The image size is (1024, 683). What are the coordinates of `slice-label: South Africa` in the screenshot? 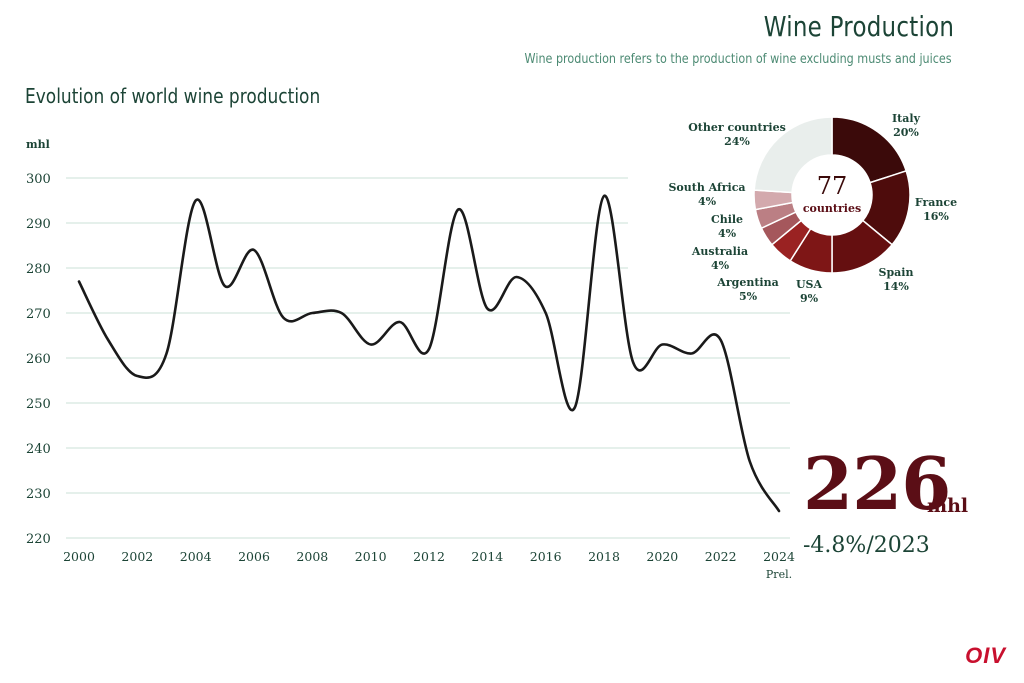 It's located at (706, 187).